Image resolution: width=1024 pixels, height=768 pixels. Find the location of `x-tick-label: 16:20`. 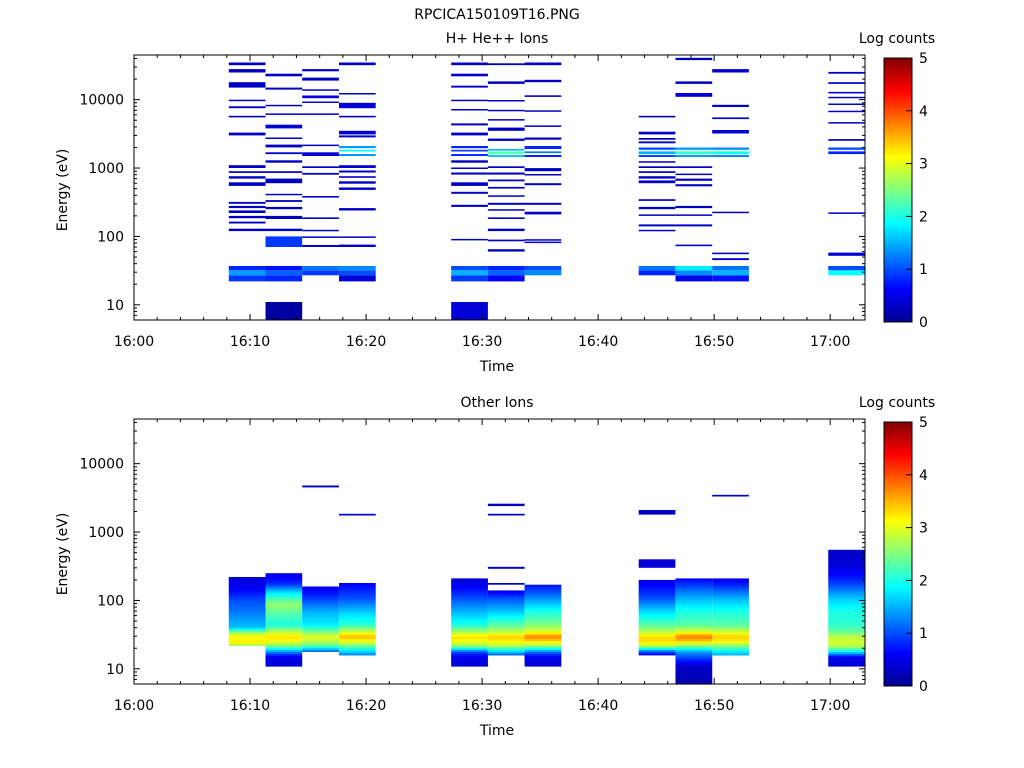

x-tick-label: 16:20 is located at coordinates (366, 706).